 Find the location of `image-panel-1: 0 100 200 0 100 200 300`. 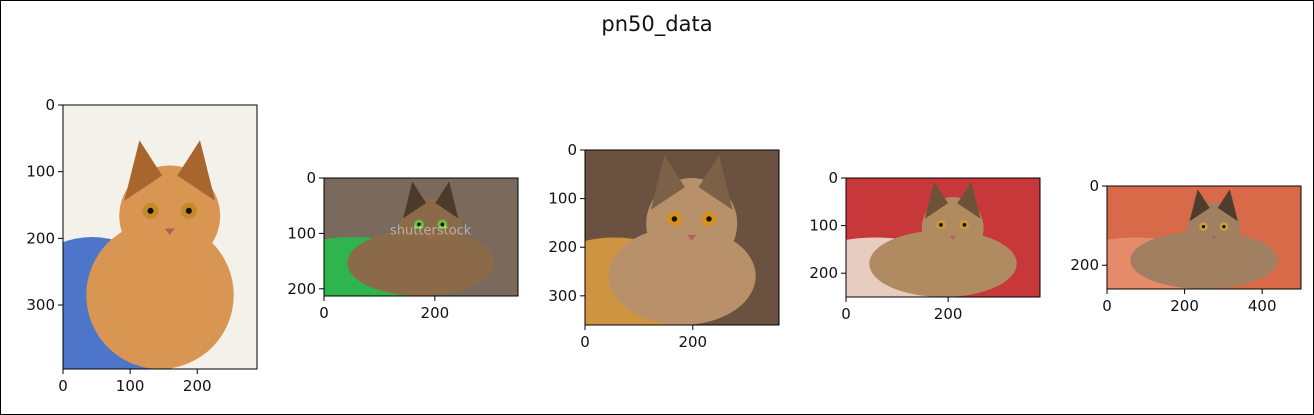

image-panel-1: 0 100 200 0 100 200 300 is located at coordinates (142, 245).